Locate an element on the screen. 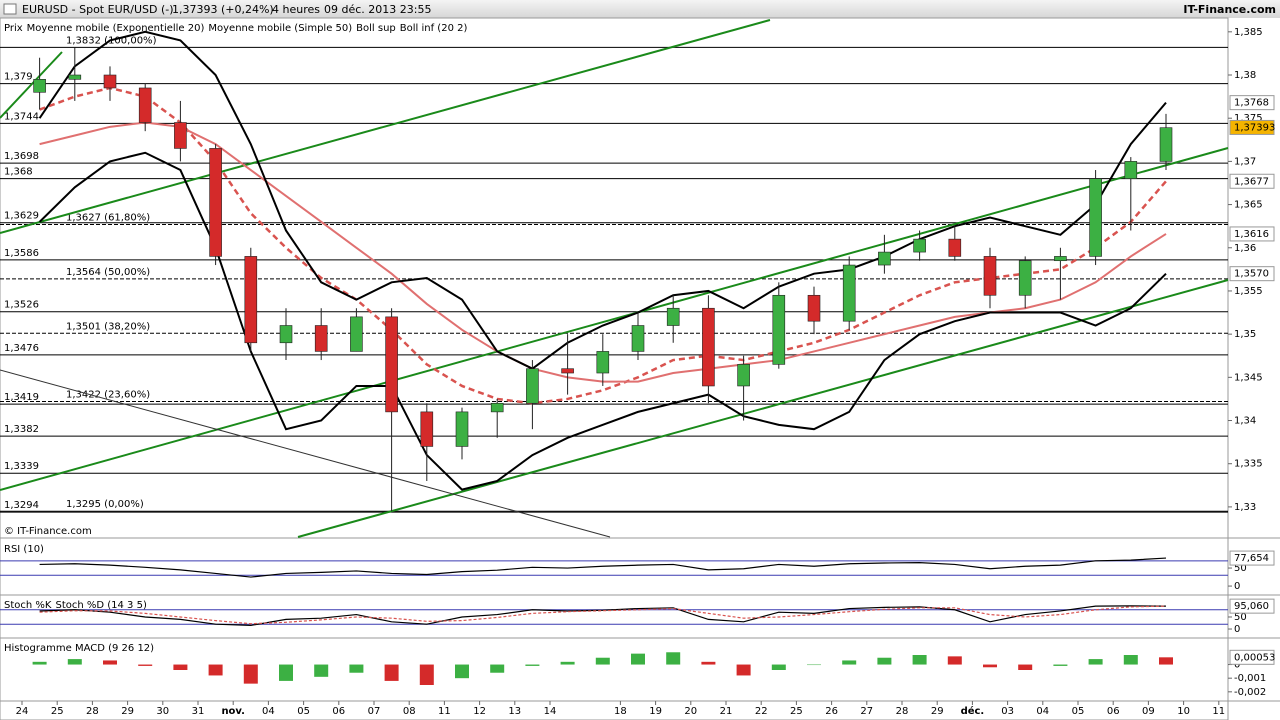  x-tick-label: nov. is located at coordinates (233, 711).